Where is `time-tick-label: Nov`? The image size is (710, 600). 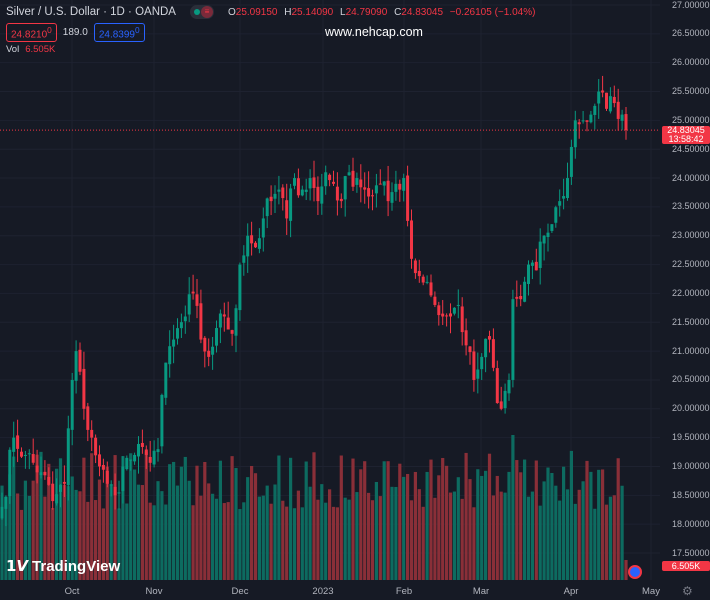
time-tick-label: Nov is located at coordinates (154, 591).